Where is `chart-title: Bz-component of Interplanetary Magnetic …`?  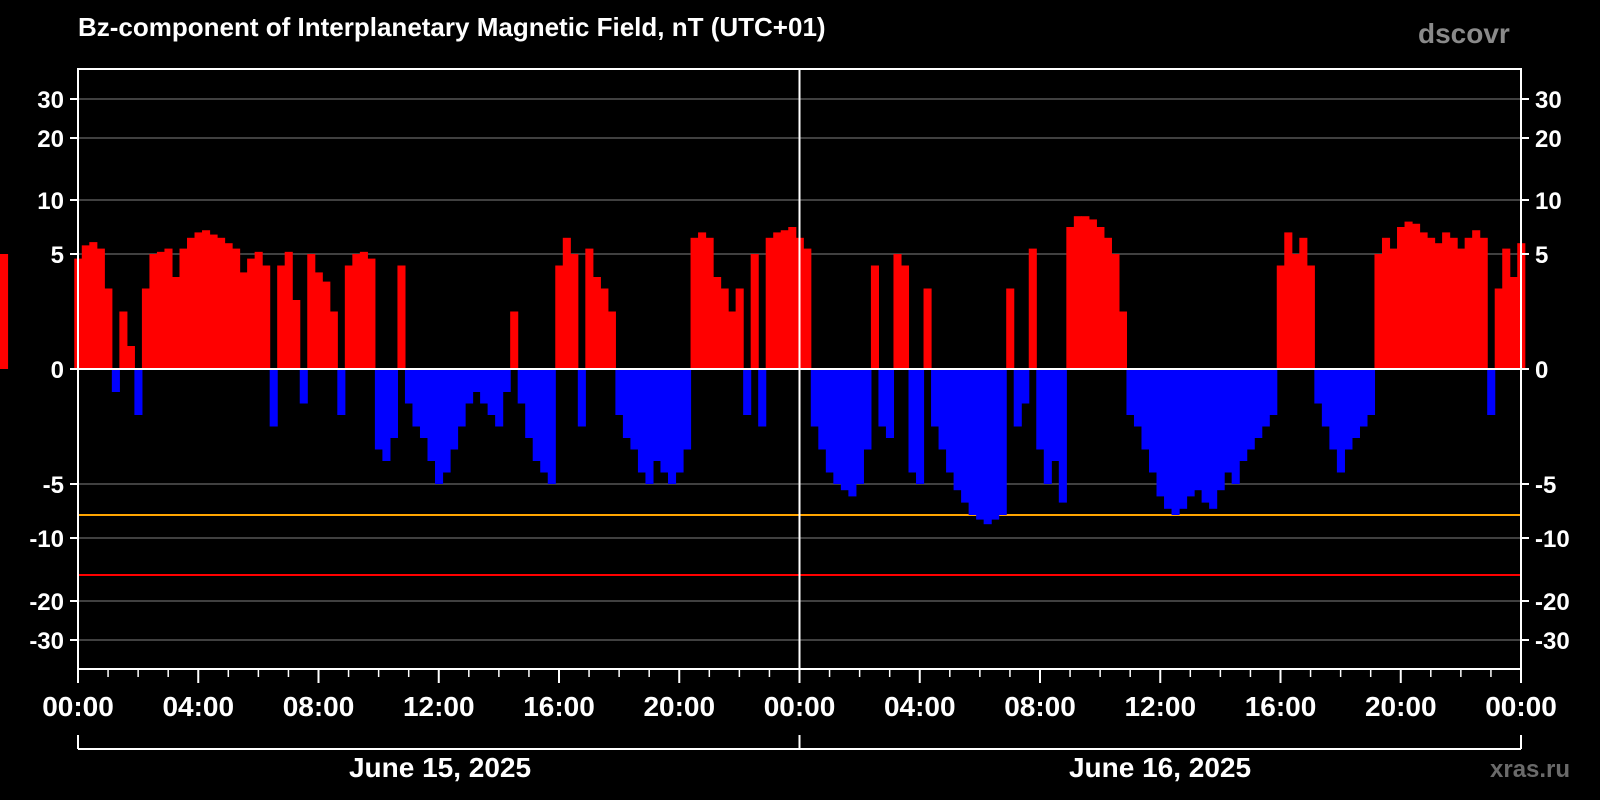 chart-title: Bz-component of Interplanetary Magnetic … is located at coordinates (452, 27).